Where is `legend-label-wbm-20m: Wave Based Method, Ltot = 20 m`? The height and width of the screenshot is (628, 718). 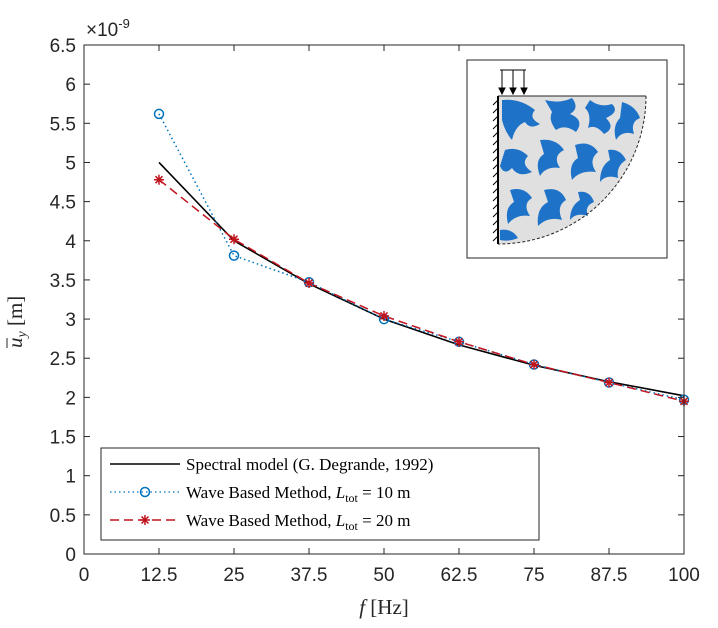
legend-label-wbm-20m: Wave Based Method, Ltot = 20 m is located at coordinates (298, 522).